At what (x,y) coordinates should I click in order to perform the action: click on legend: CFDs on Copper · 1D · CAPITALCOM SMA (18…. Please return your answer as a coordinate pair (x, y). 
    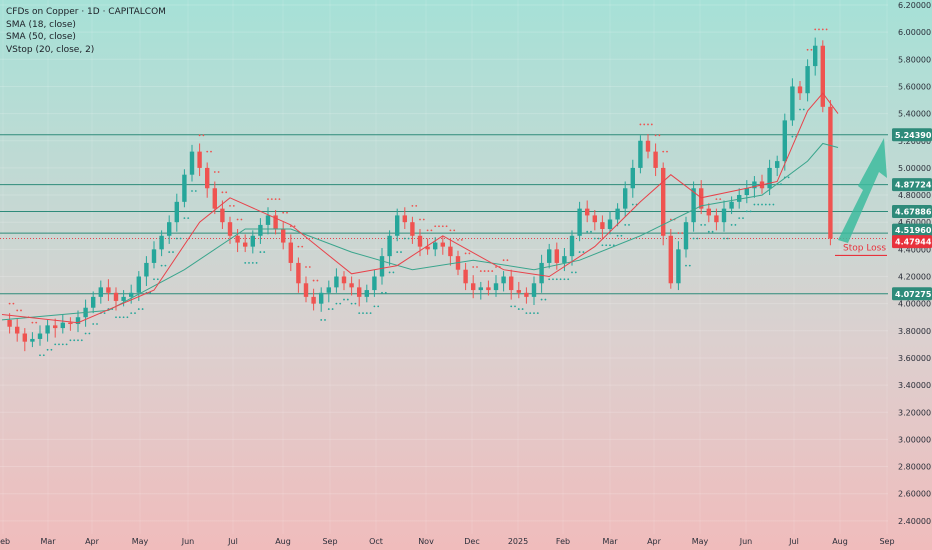
    Looking at the image, I should click on (86, 31).